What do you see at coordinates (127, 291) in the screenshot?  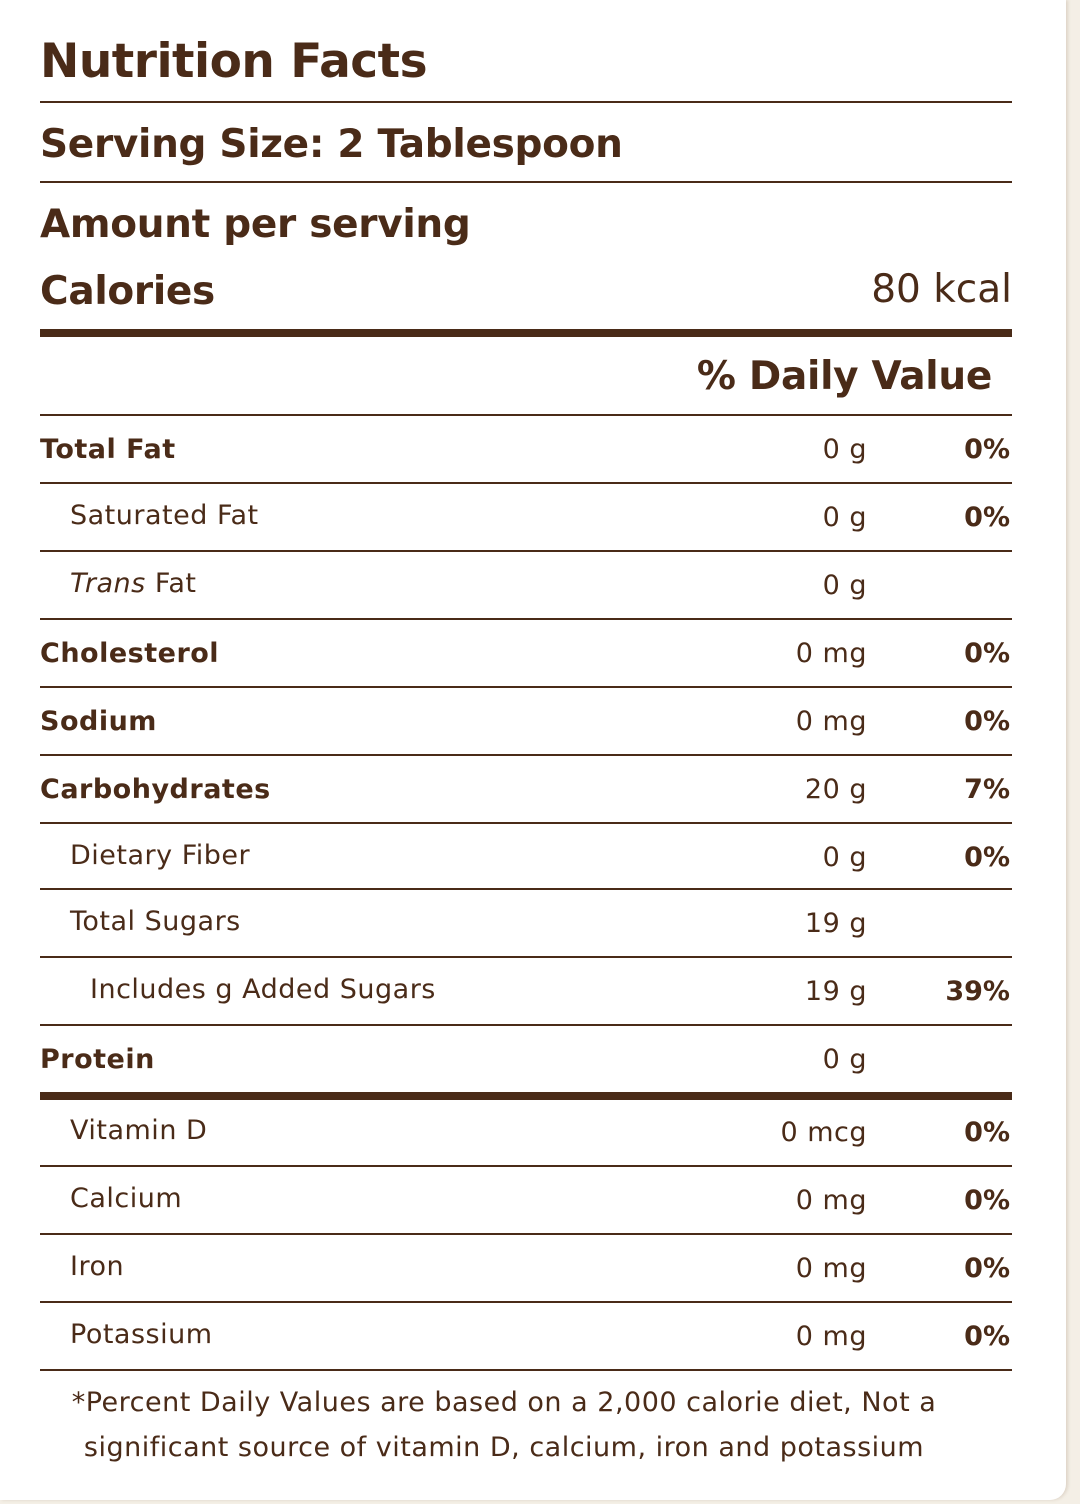 I see `calories-label: Calories` at bounding box center [127, 291].